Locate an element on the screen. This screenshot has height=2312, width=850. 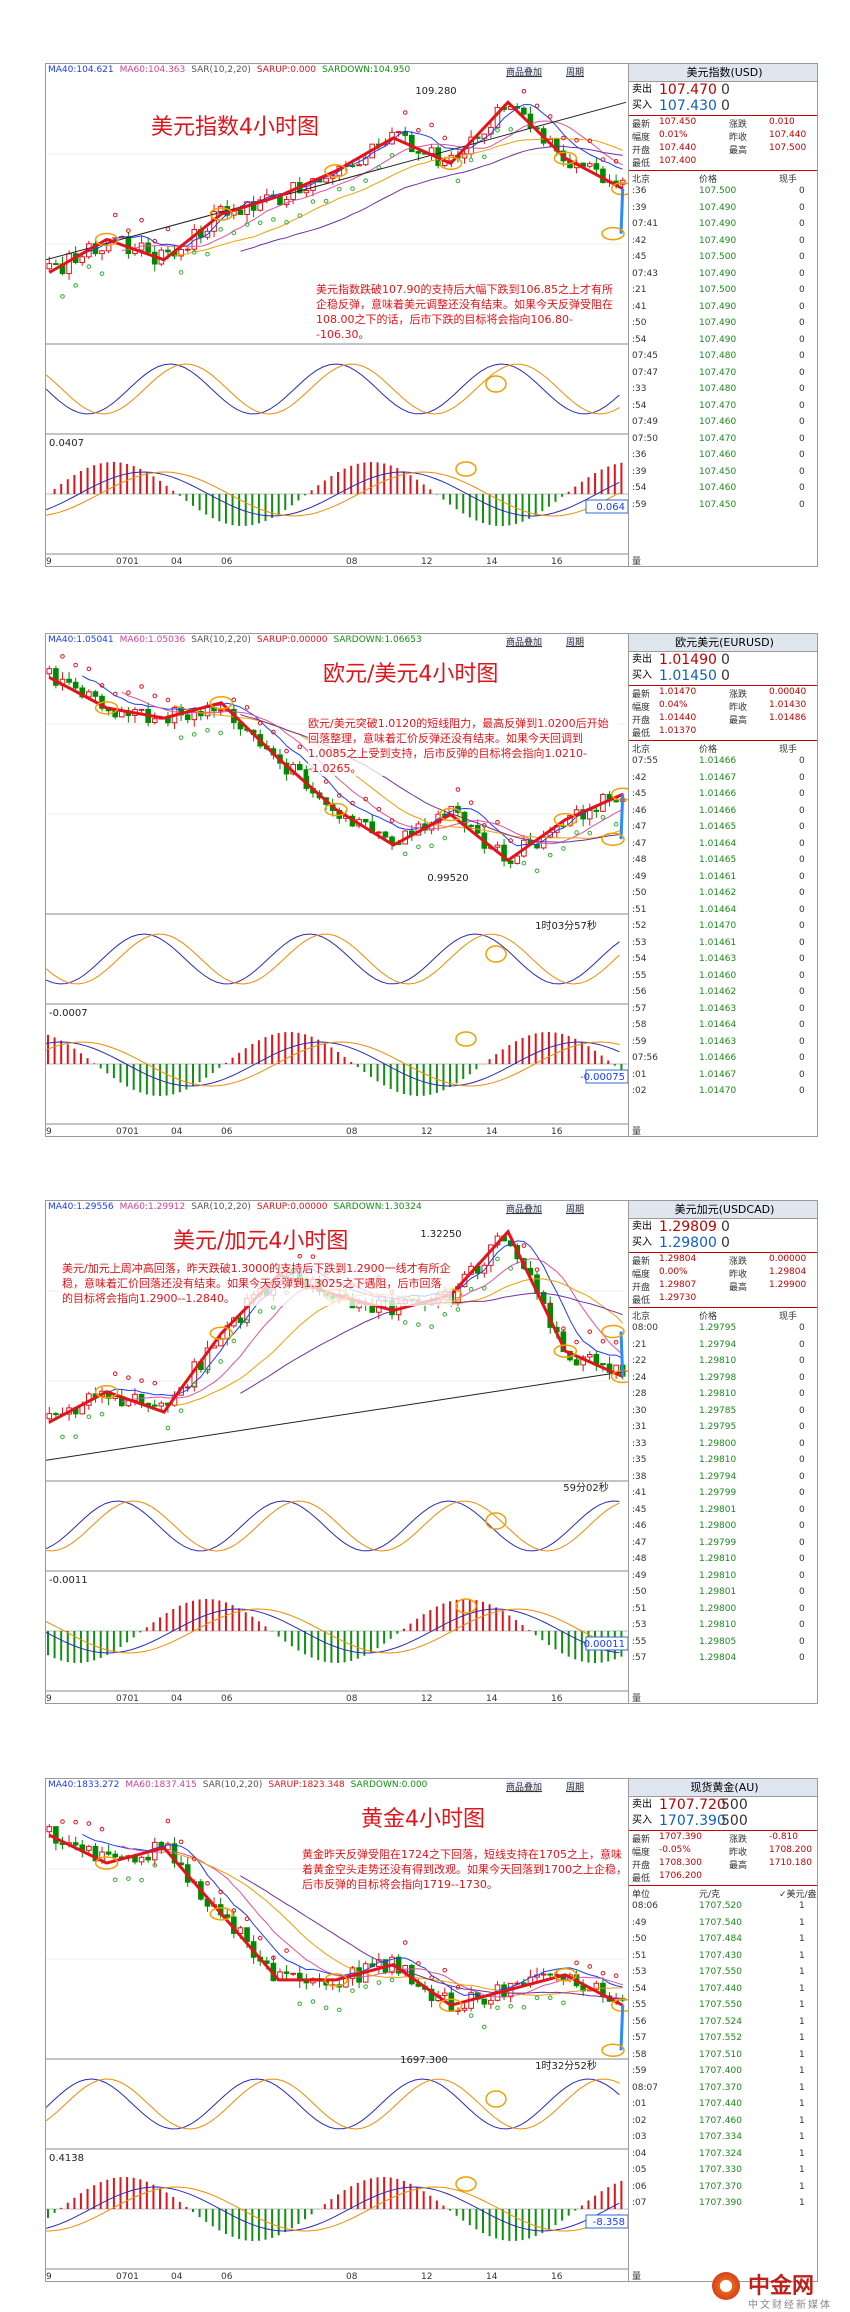
price-label: 0.99520 is located at coordinates (447, 878).